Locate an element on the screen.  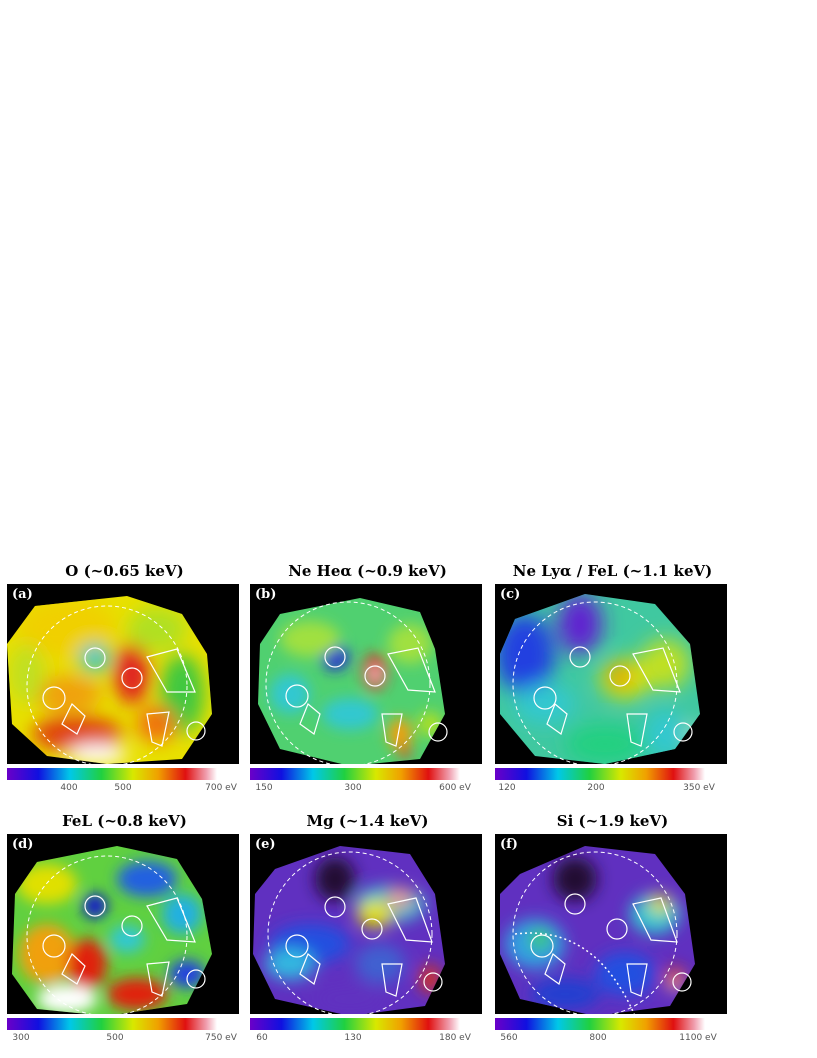
colorbar-ticks: 120 200 350 eV is located at coordinates (612, 789).